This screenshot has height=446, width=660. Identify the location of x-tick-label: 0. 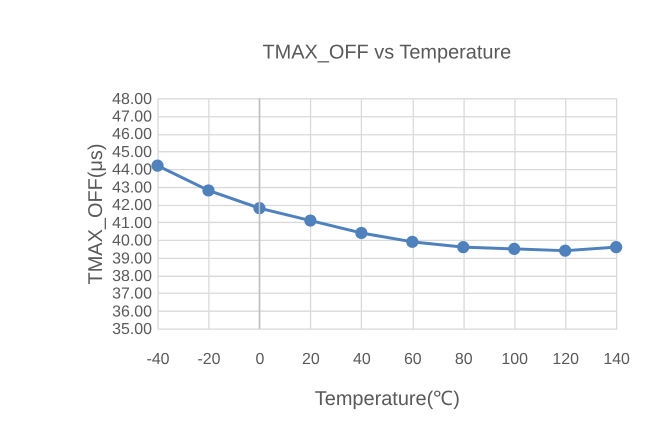
(259, 359).